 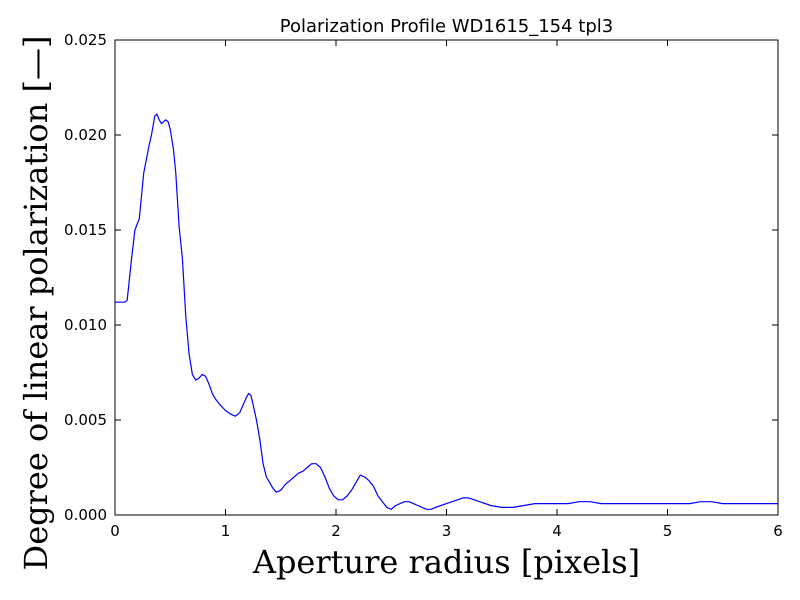 What do you see at coordinates (85, 325) in the screenshot?
I see `y-tick-label: 0.010` at bounding box center [85, 325].